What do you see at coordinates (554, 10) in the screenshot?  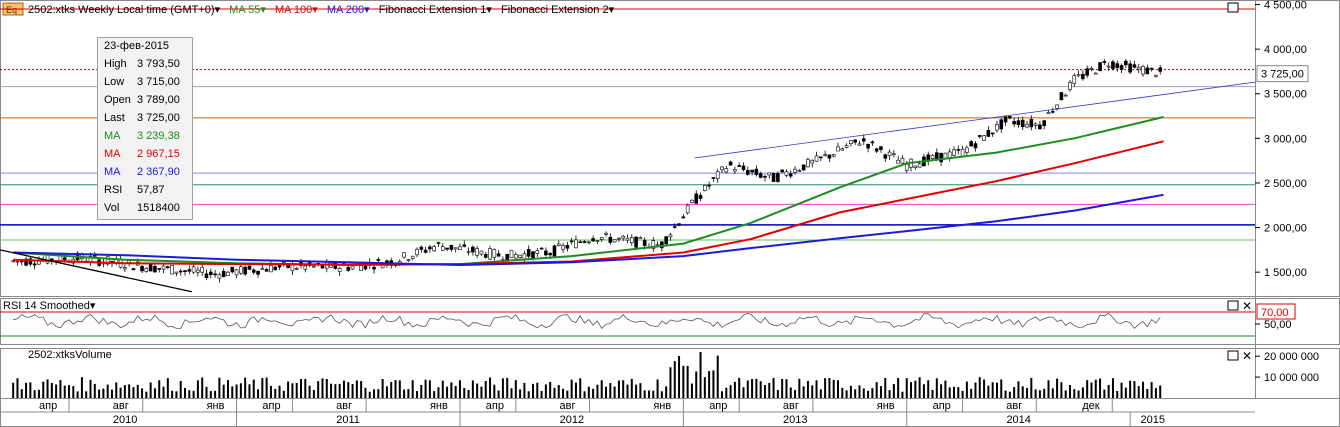 I see `fib2-label: Fibonacci Extension 2` at bounding box center [554, 10].